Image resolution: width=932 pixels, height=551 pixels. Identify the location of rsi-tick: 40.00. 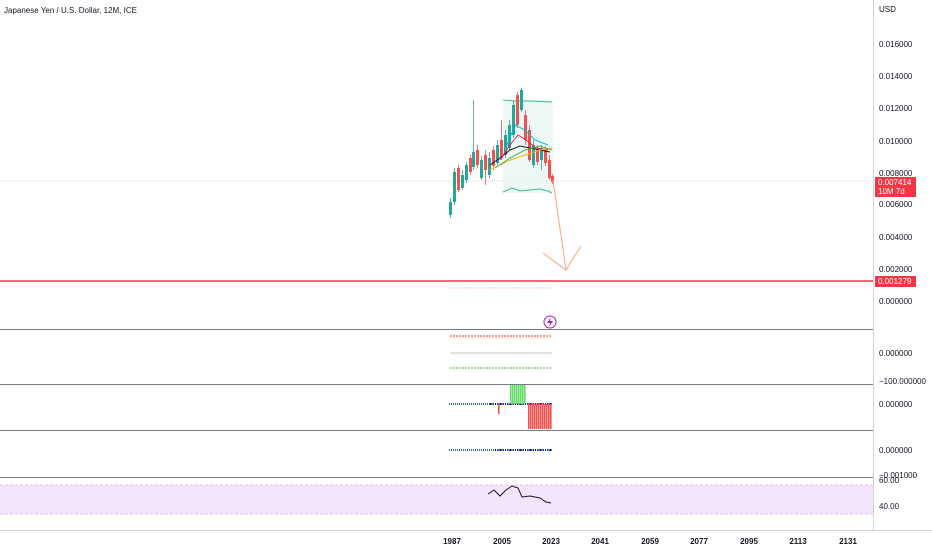
(889, 506).